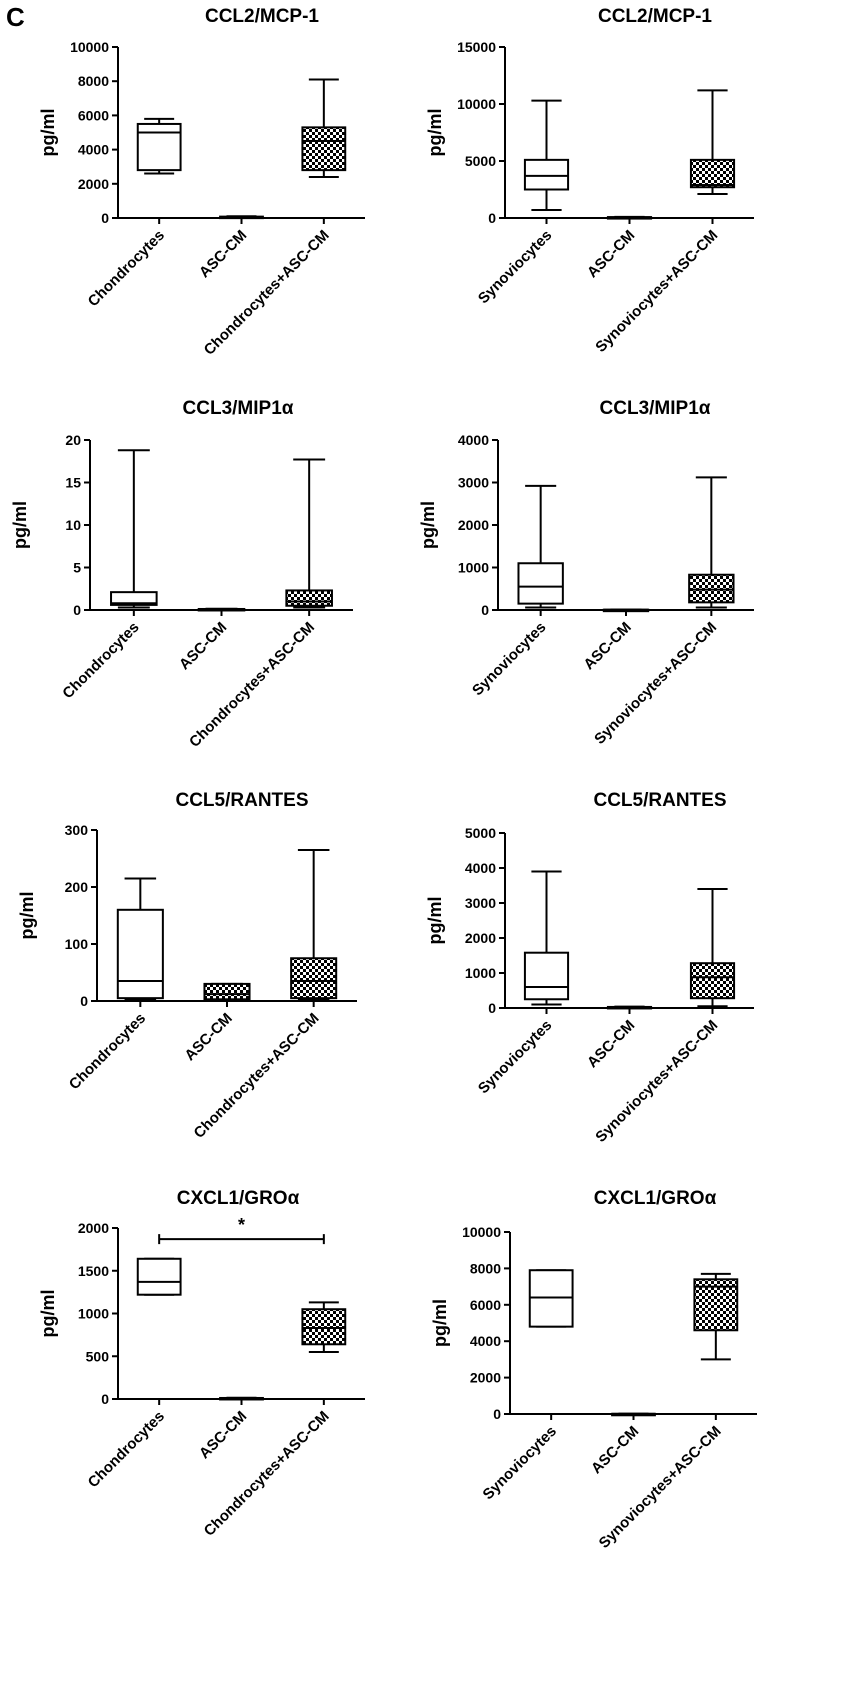 The height and width of the screenshot is (1704, 841). Describe the element at coordinates (77, 944) in the screenshot. I see `y-tick-label: 100` at that location.